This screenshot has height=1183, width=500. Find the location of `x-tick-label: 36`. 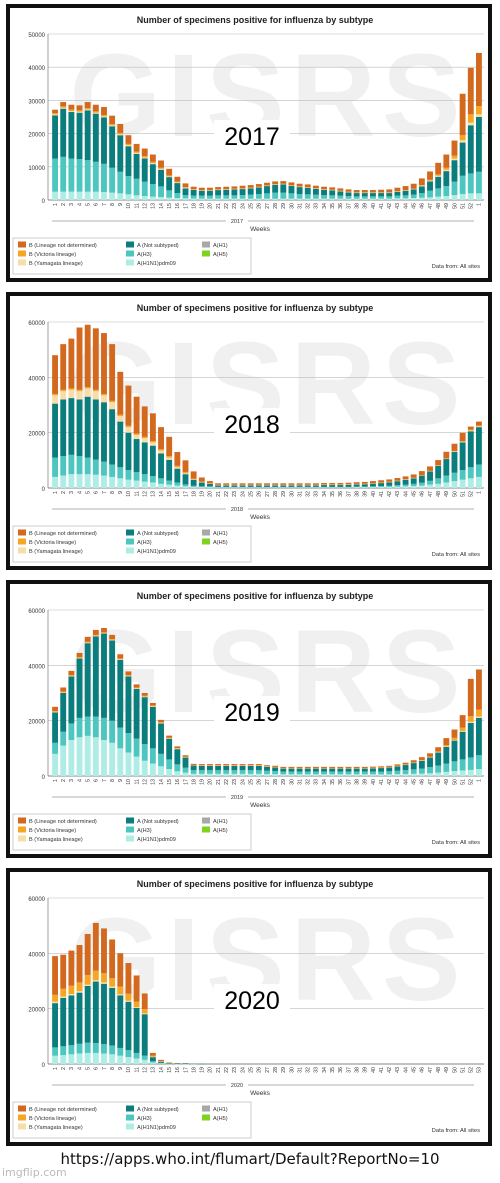

x-tick-label: 36 is located at coordinates (341, 494).